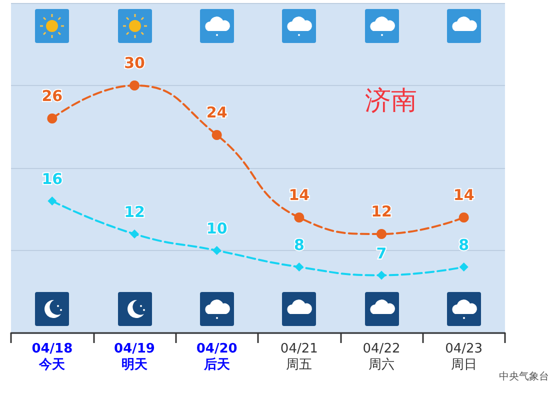 The width and height of the screenshot is (553, 400). Describe the element at coordinates (524, 376) in the screenshot. I see `text: 中央气象台` at that location.